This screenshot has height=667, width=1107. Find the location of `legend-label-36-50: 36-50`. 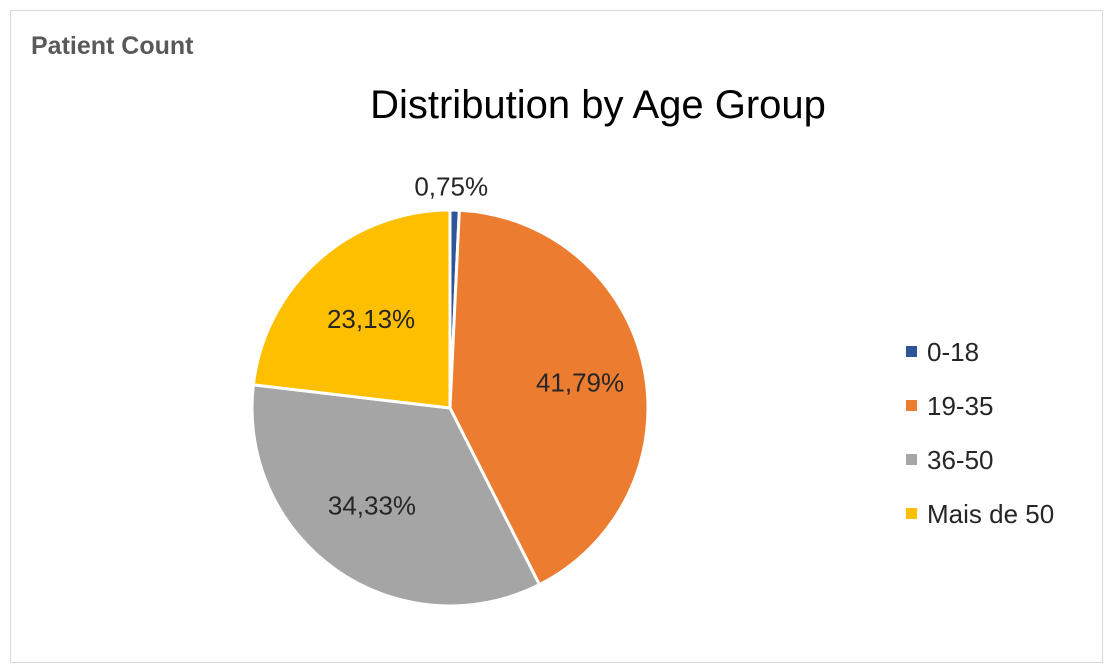

legend-label-36-50: 36-50 is located at coordinates (960, 460).